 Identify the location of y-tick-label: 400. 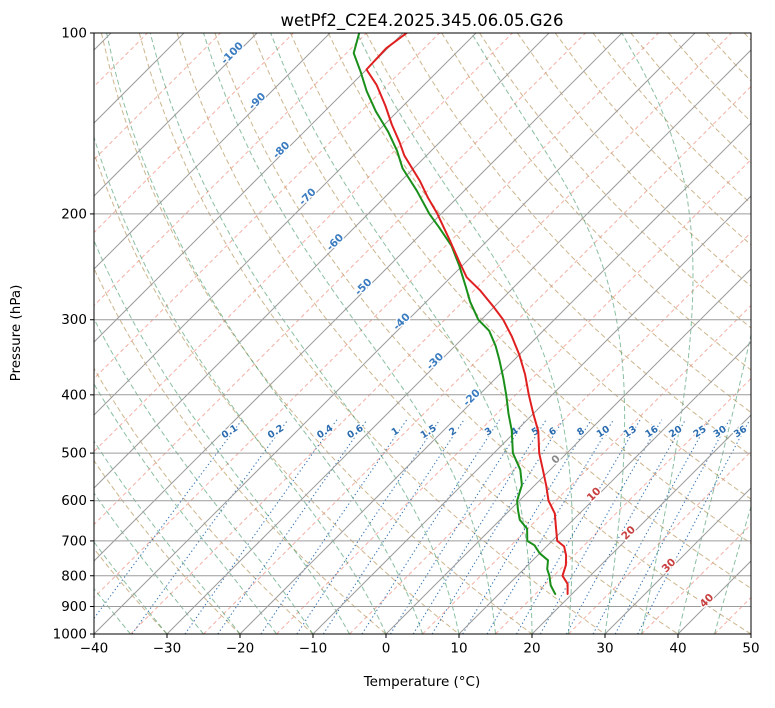
(74, 395).